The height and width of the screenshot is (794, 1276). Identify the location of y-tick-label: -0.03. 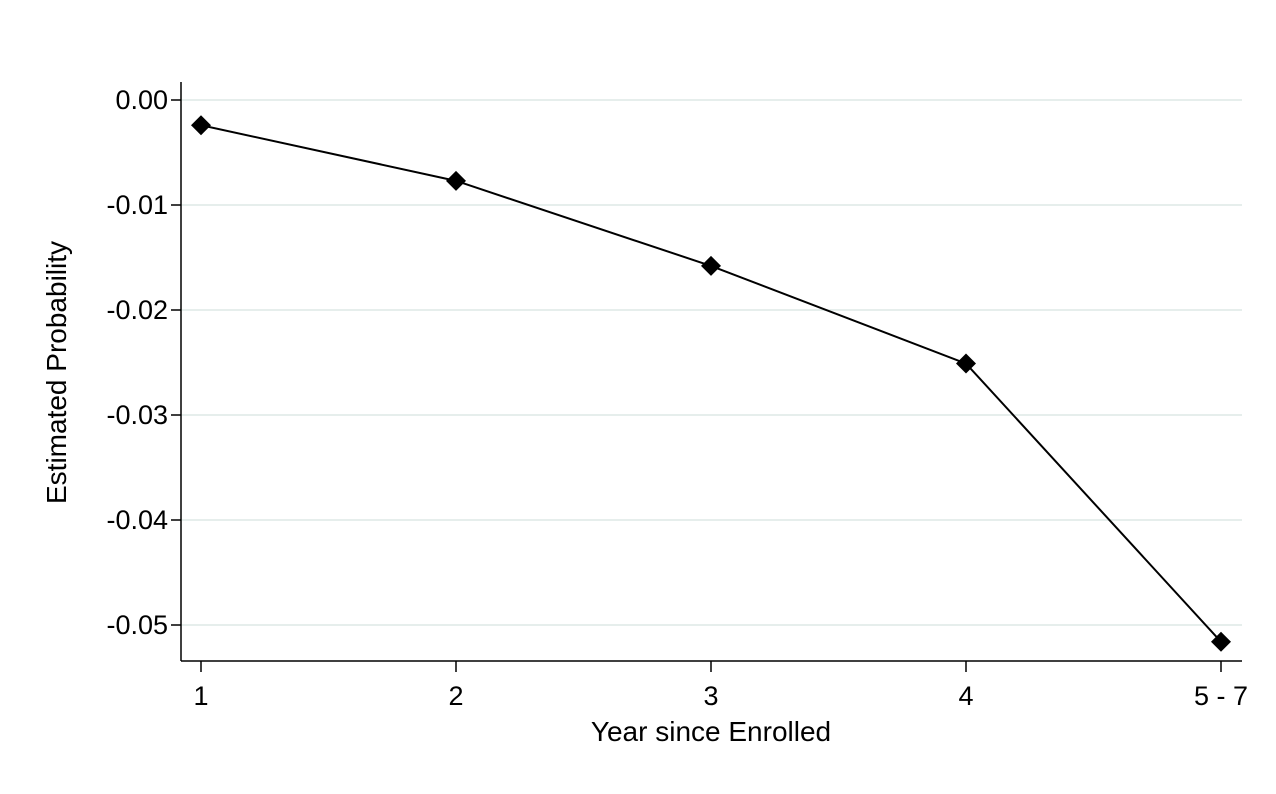
(137, 415).